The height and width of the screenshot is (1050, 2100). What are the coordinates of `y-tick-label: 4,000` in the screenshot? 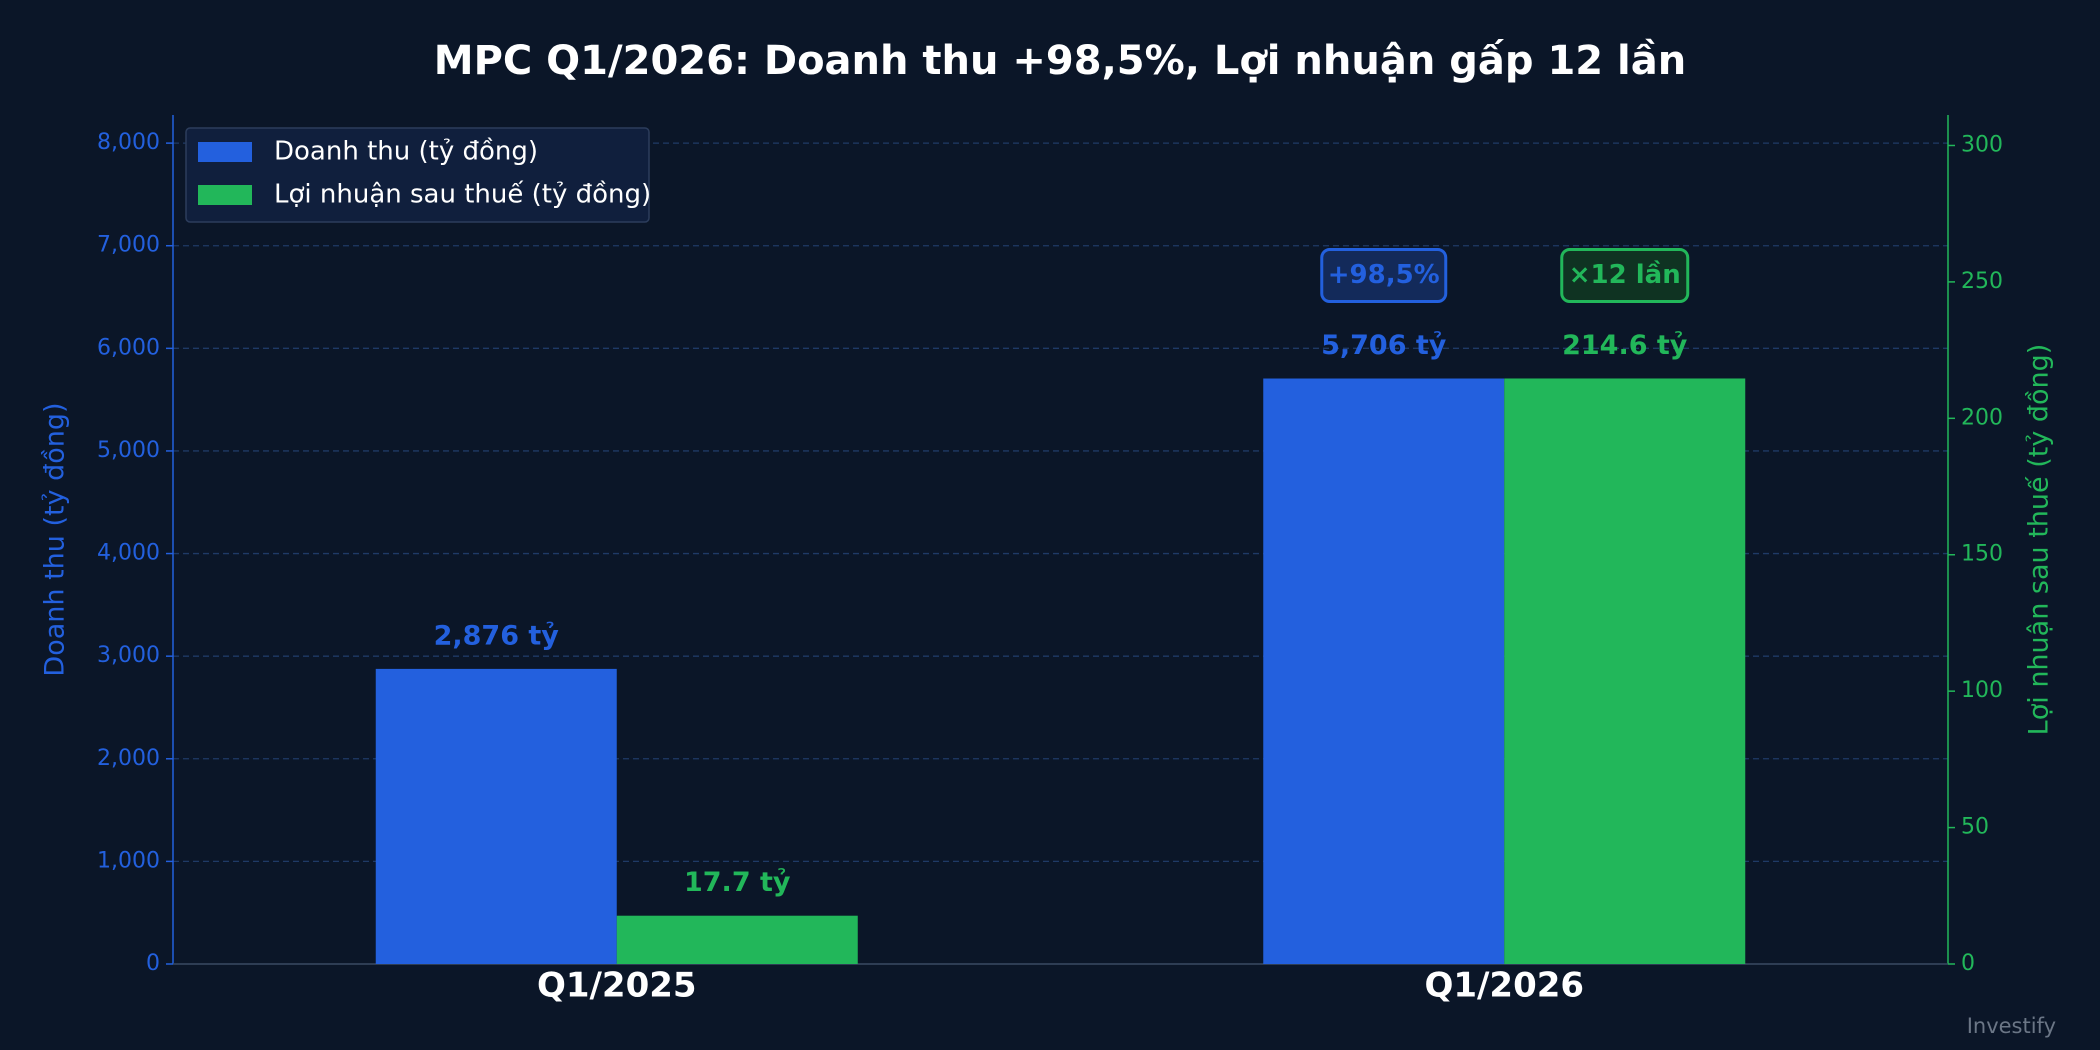 It's located at (128, 553).